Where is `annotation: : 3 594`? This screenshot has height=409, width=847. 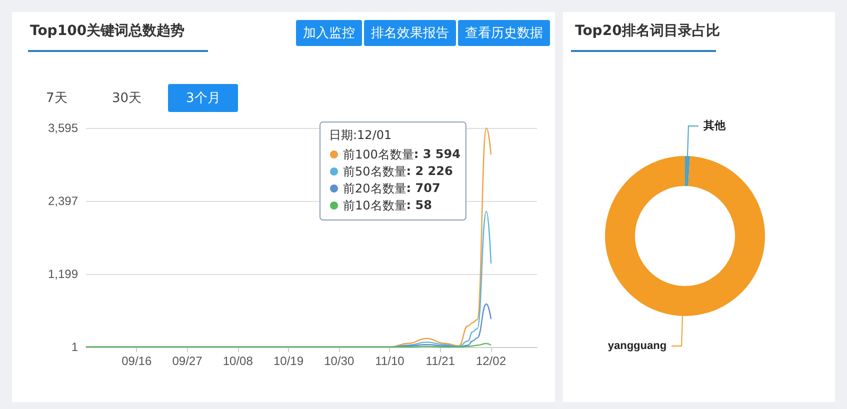 annotation: : 3 594 is located at coordinates (437, 154).